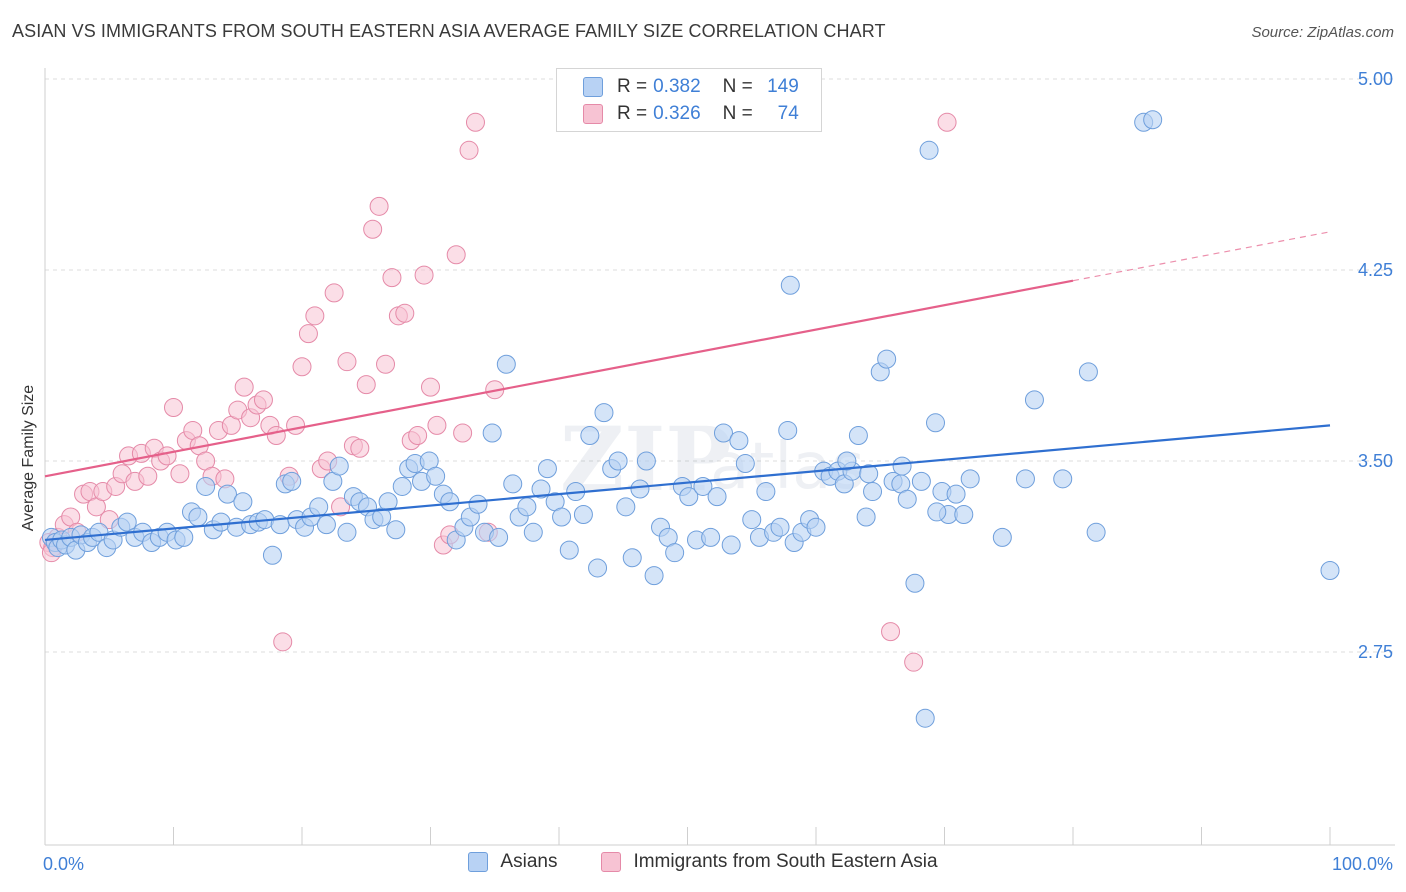 The height and width of the screenshot is (892, 1406). Describe the element at coordinates (529, 861) in the screenshot. I see `legend-label-asians: Asians` at that location.